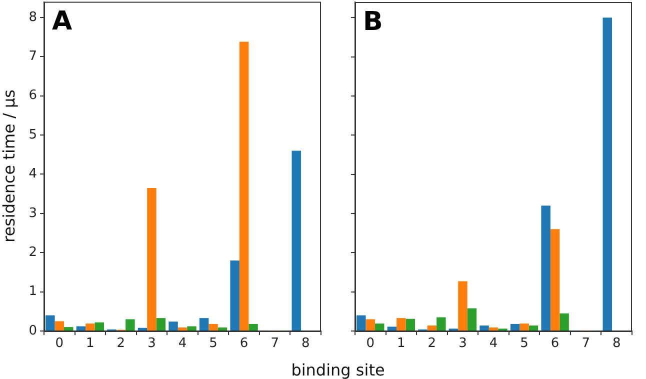  Describe the element at coordinates (32, 213) in the screenshot. I see `y-tick-label: 3` at that location.